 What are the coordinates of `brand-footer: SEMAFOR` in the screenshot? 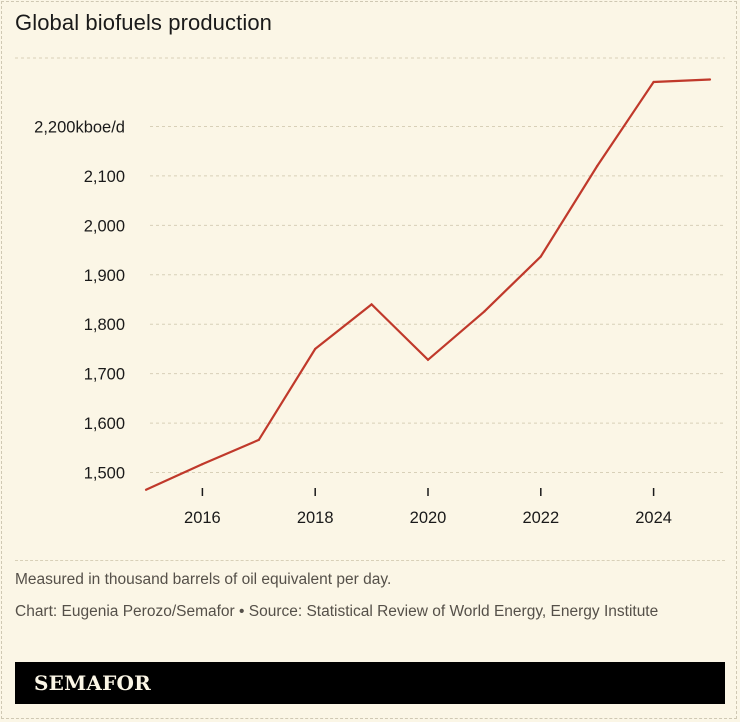 It's located at (370, 683).